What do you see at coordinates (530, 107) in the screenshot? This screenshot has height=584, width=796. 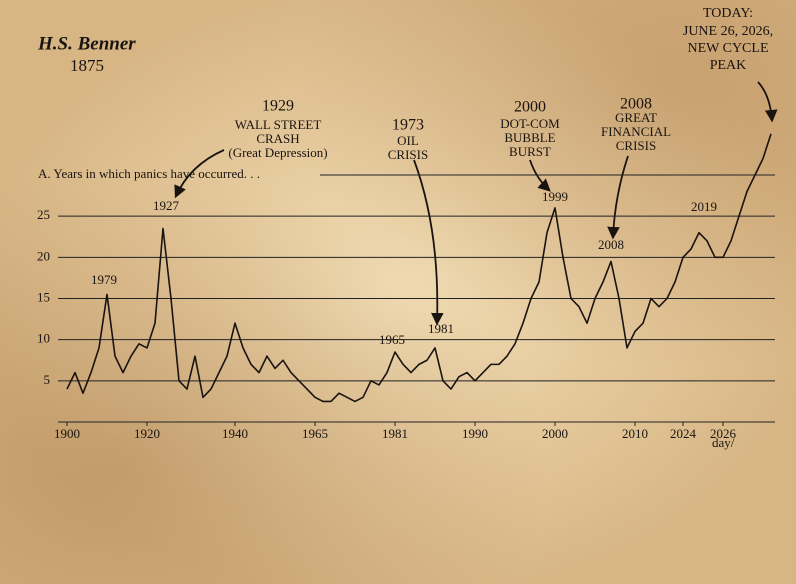 I see `annotation-line: 2000` at bounding box center [530, 107].